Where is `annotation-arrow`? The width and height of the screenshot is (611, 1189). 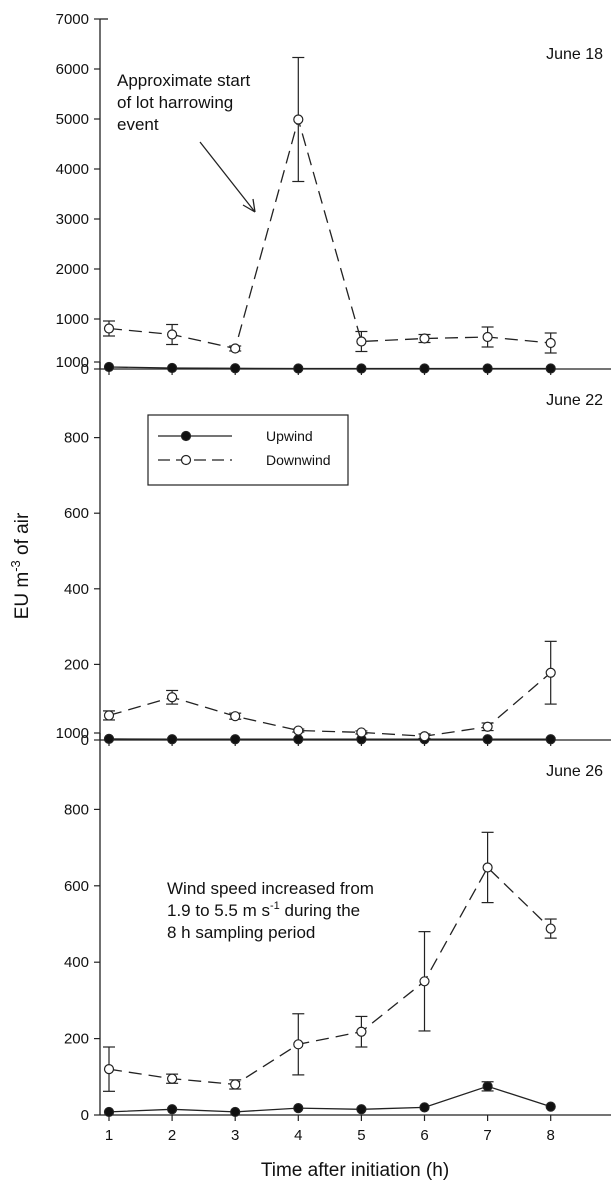
annotation-arrow is located at coordinates (227, 177).